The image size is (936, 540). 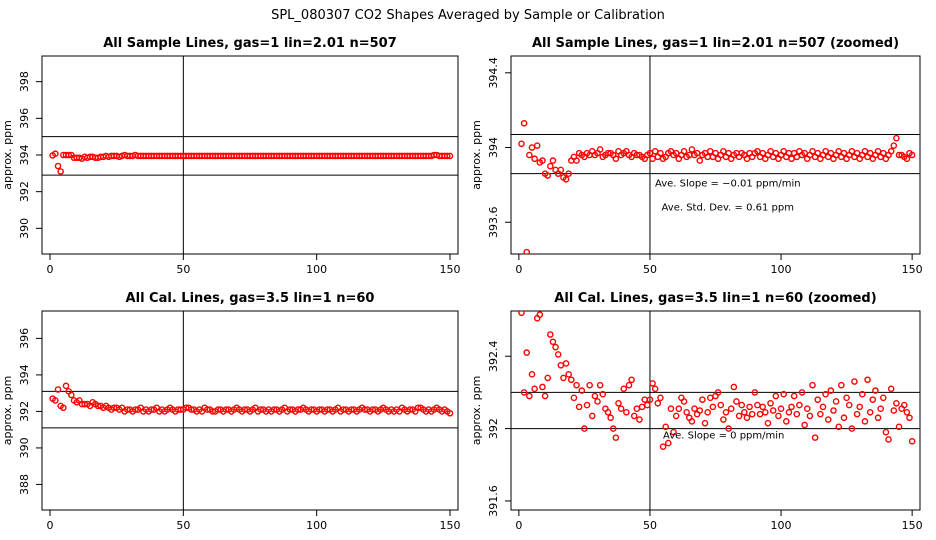 I want to click on panel-title: All Sample Lines, gas=1 lin=2.01 n=507, so click(x=250, y=43).